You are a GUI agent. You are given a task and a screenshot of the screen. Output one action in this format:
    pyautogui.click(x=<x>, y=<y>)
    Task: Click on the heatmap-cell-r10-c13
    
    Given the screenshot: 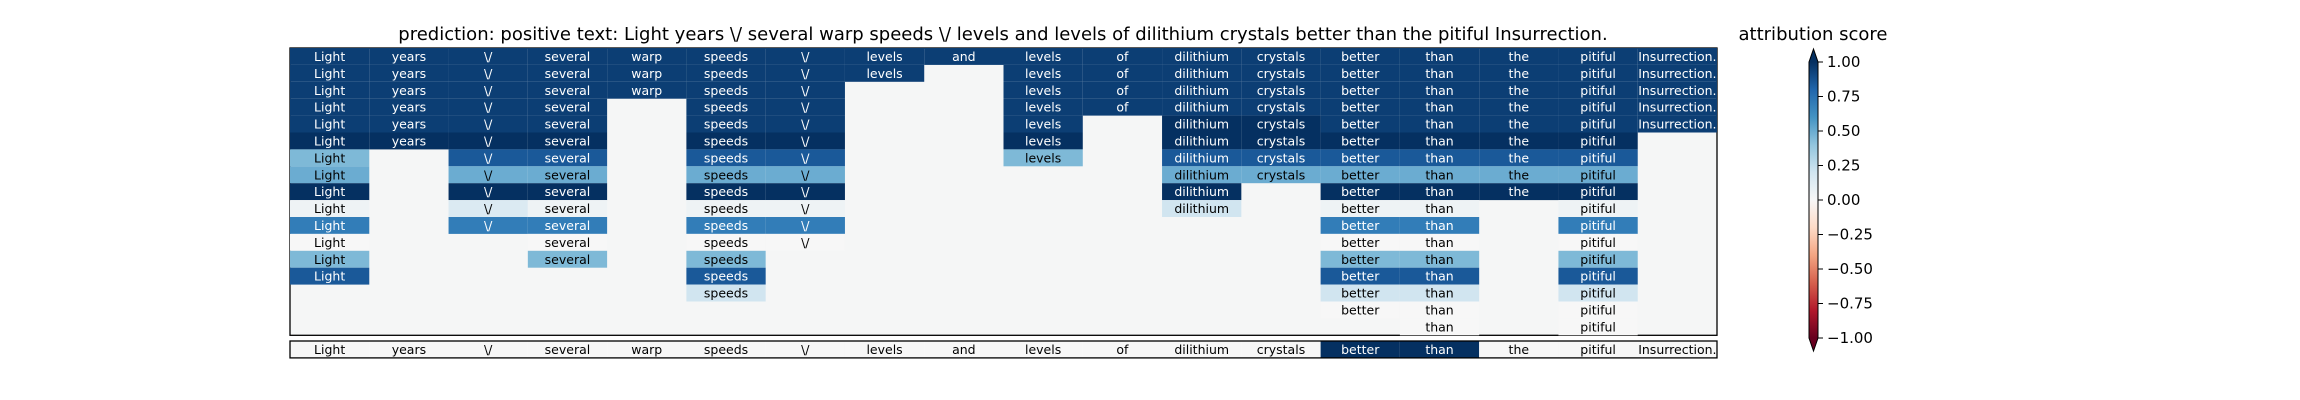 What is the action you would take?
    pyautogui.click(x=1360, y=225)
    